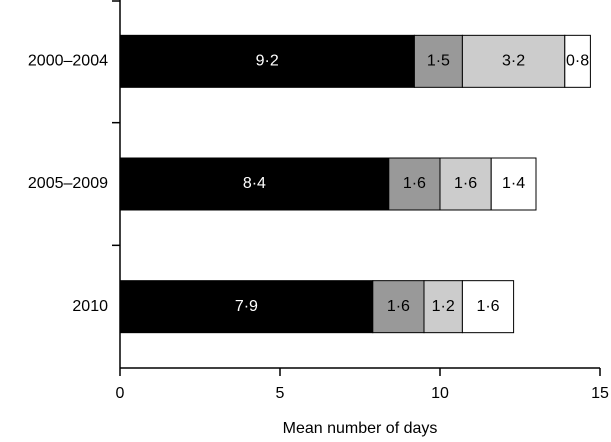  Describe the element at coordinates (360, 428) in the screenshot. I see `x-axis-label: Mean number of days` at that location.